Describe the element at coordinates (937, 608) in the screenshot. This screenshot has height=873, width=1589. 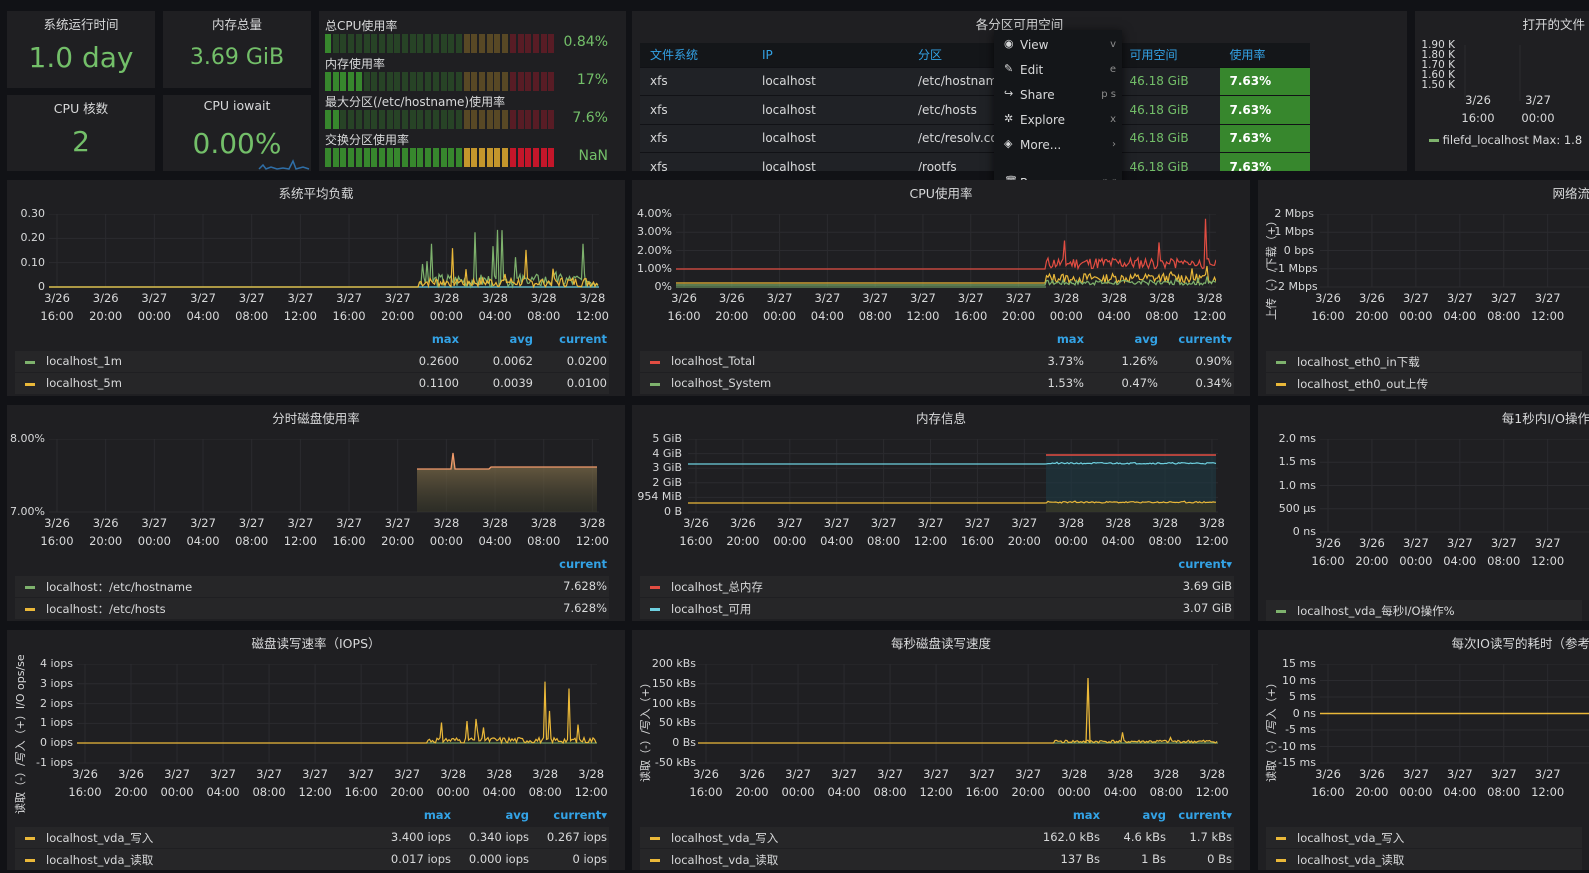
I see `legend-row: localhost_可用 3.07 GiB` at that location.